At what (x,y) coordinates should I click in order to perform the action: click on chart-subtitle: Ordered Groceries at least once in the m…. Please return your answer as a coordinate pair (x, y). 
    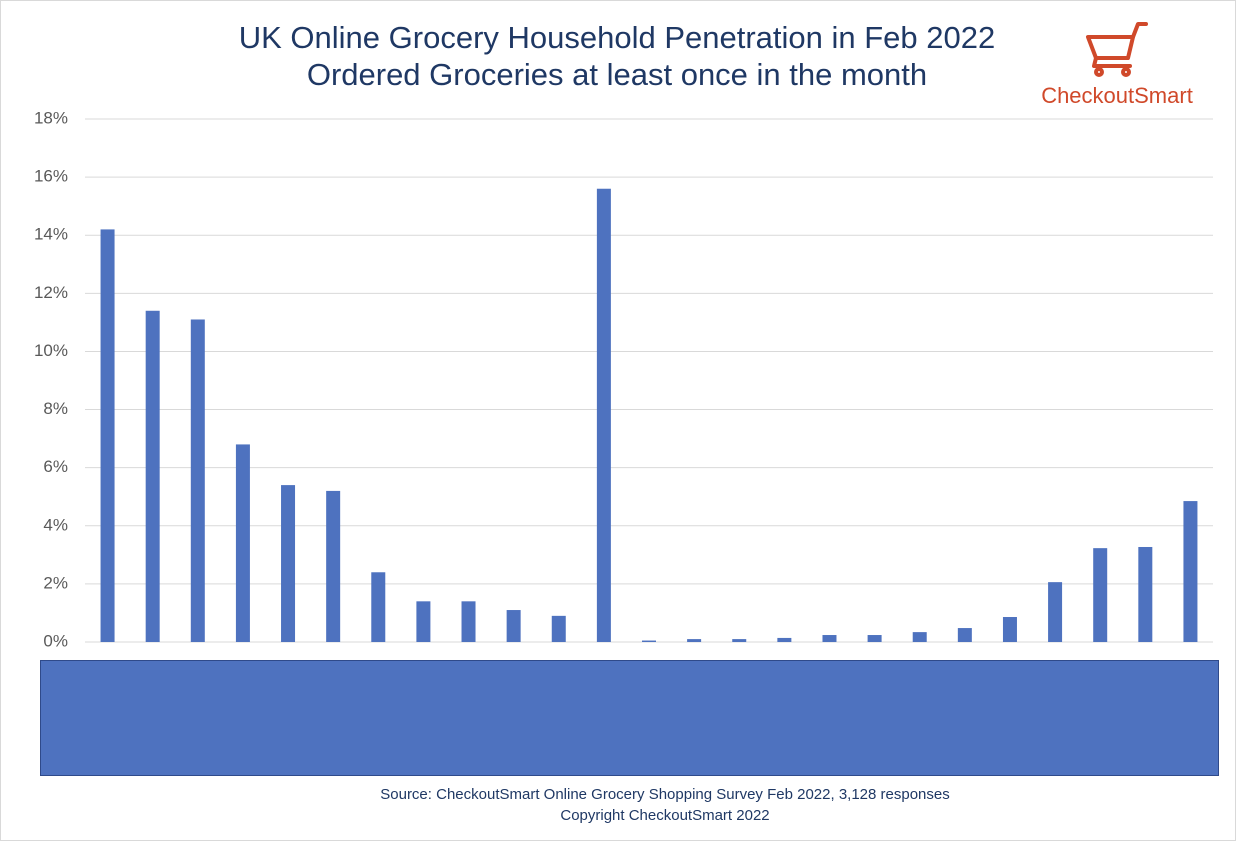
    Looking at the image, I should click on (617, 74).